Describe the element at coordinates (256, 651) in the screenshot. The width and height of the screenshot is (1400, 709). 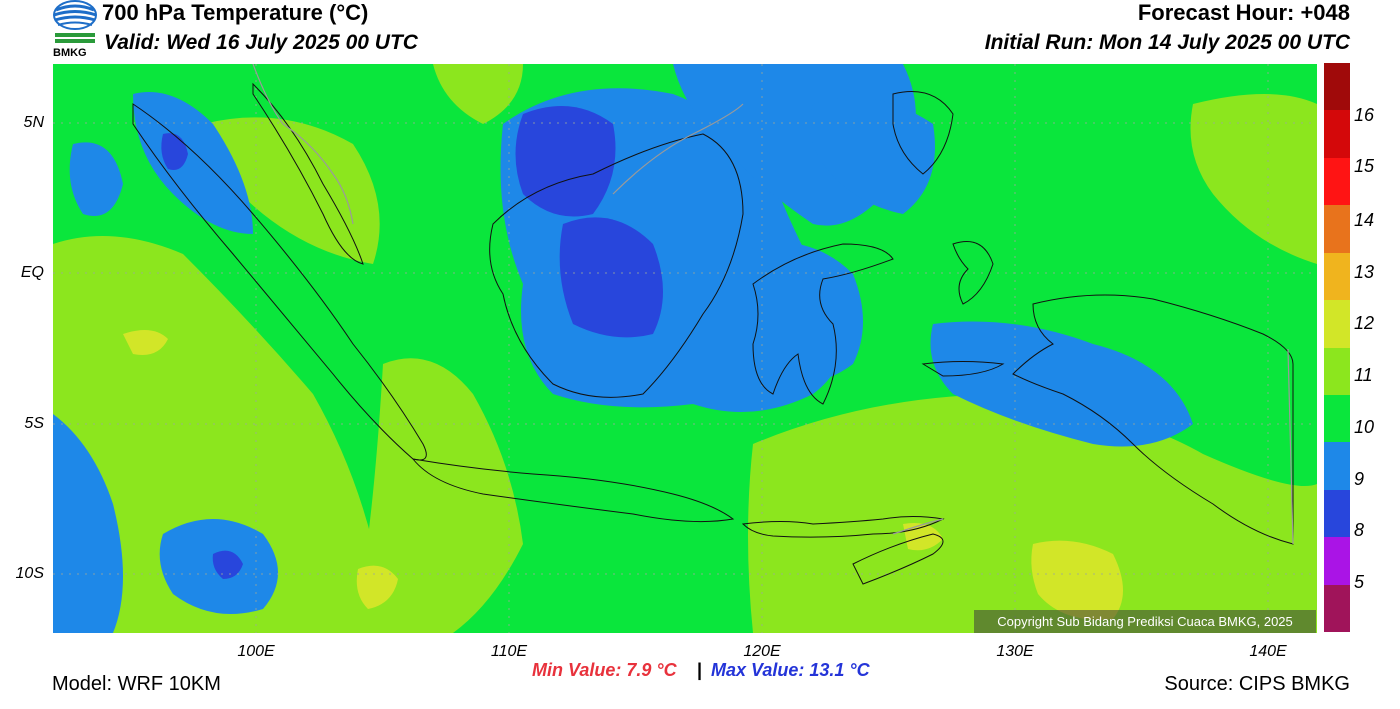
I see `lon-label-100e: 100E` at that location.